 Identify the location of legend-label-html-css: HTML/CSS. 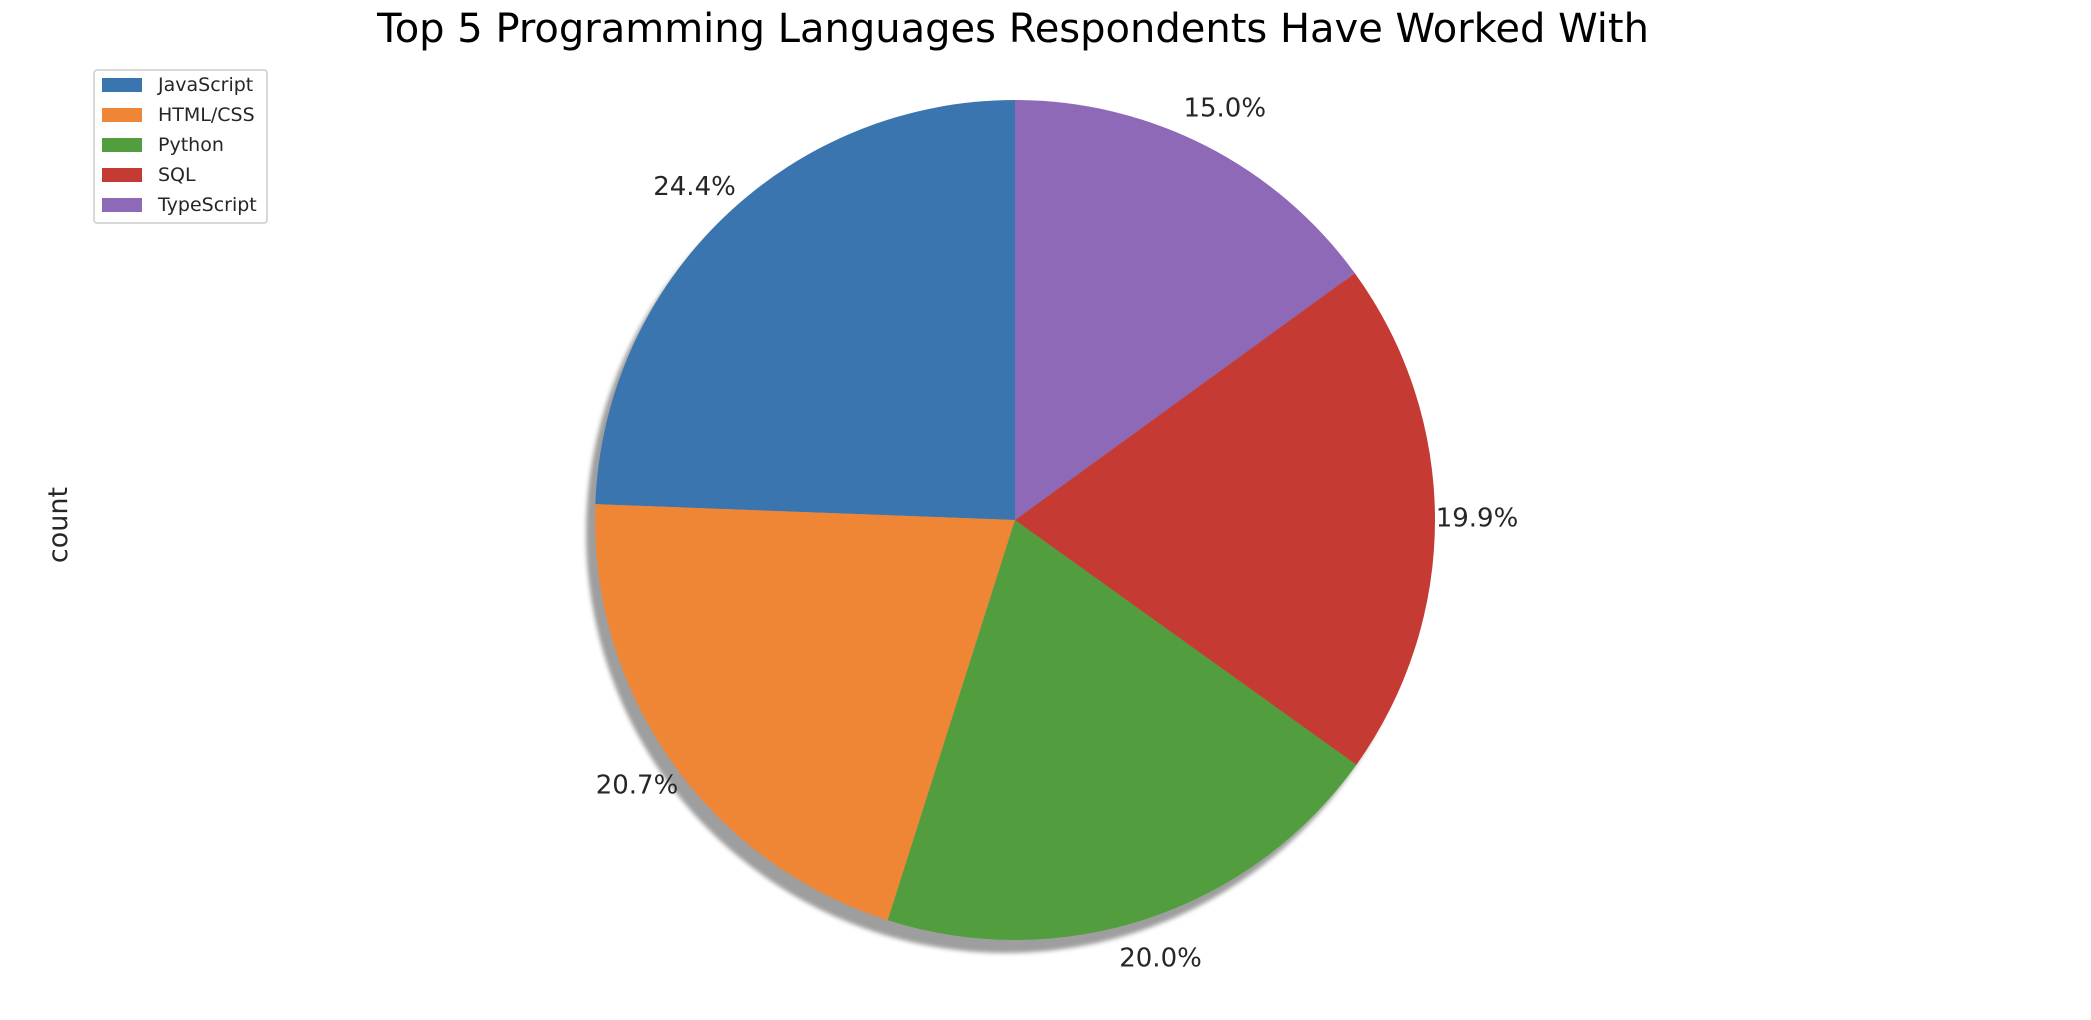
(206, 115).